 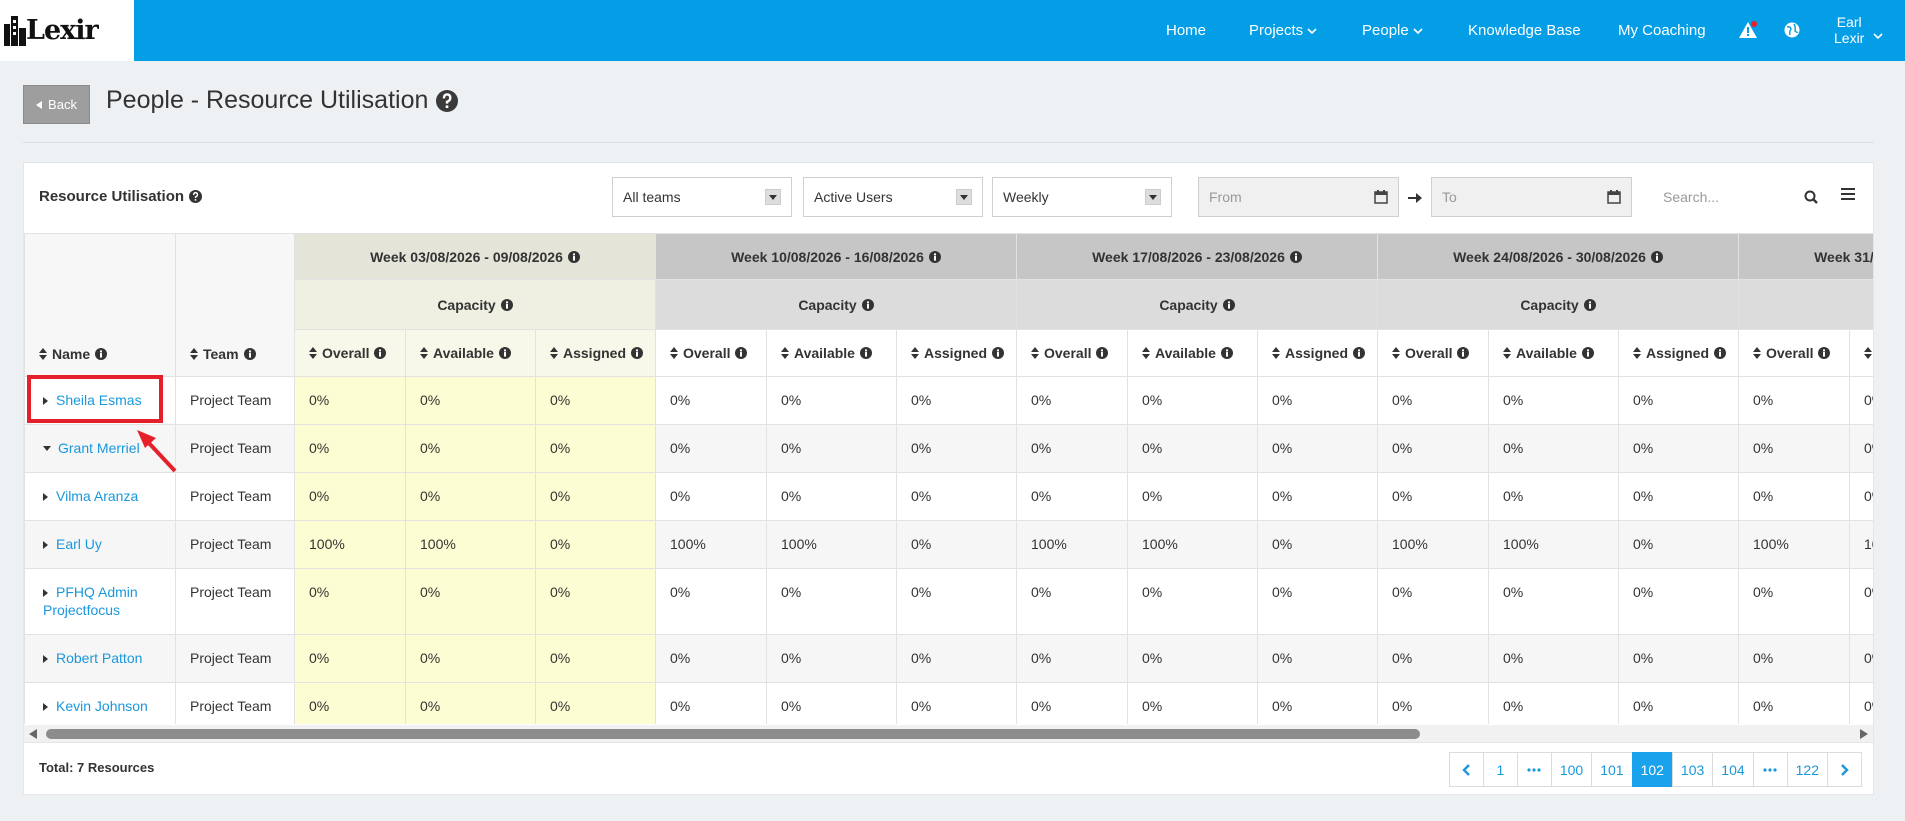 I want to click on menu-button, so click(x=1848, y=195).